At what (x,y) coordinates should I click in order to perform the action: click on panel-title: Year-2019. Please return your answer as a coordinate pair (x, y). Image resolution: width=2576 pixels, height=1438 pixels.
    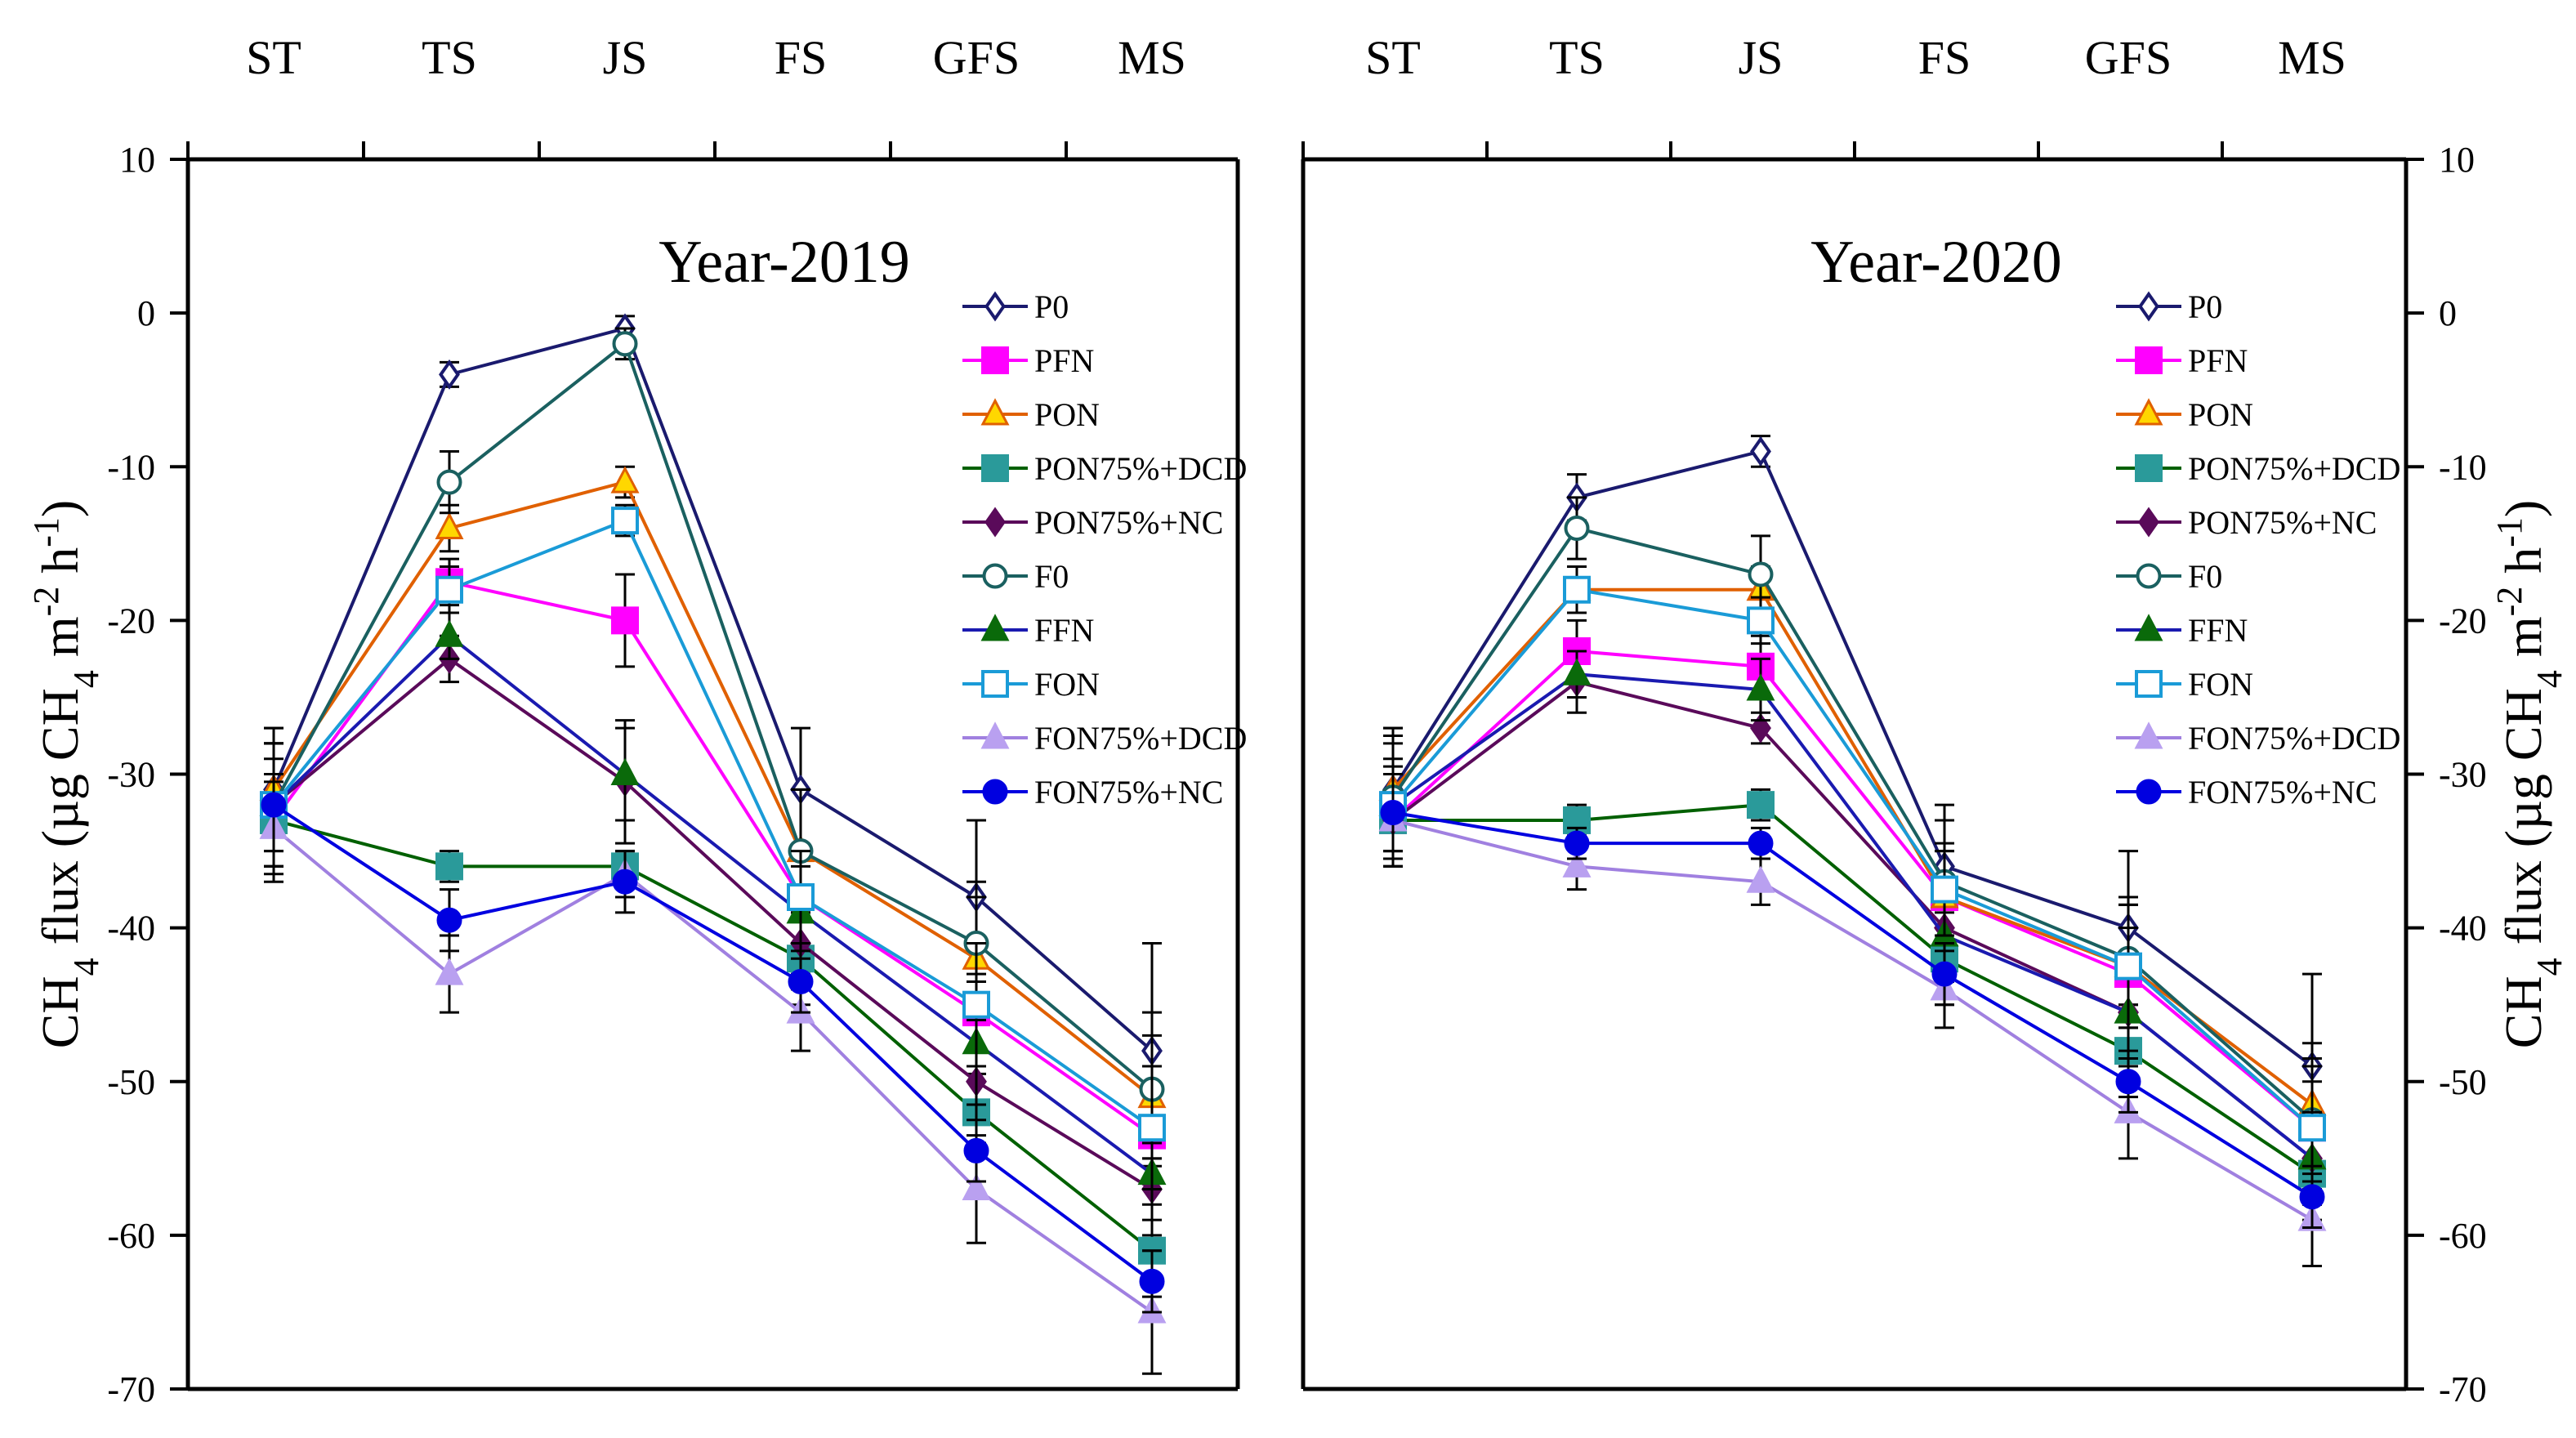
    Looking at the image, I should click on (785, 262).